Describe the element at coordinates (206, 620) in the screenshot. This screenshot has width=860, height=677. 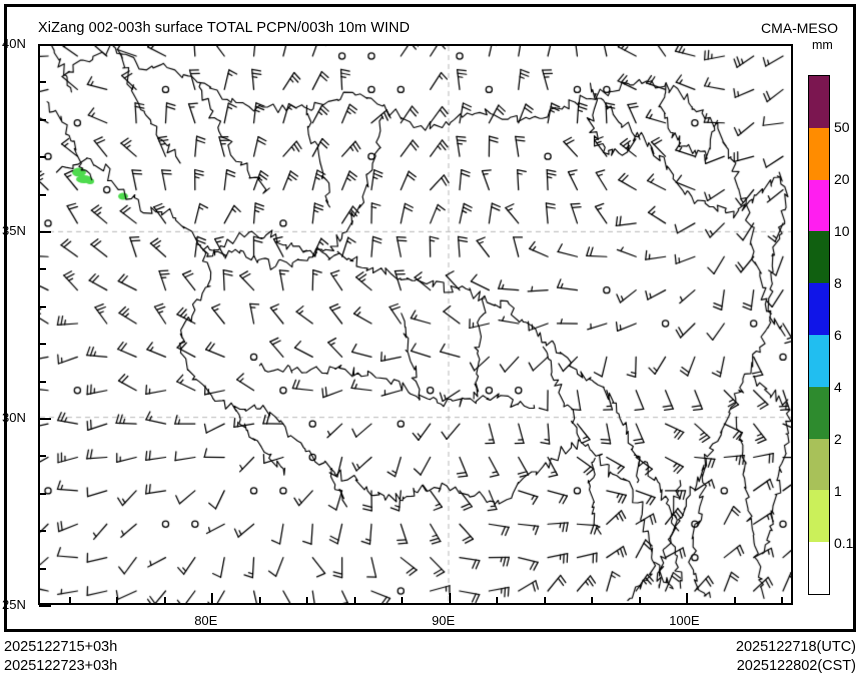
I see `x-axis-label-80E: 80E` at that location.